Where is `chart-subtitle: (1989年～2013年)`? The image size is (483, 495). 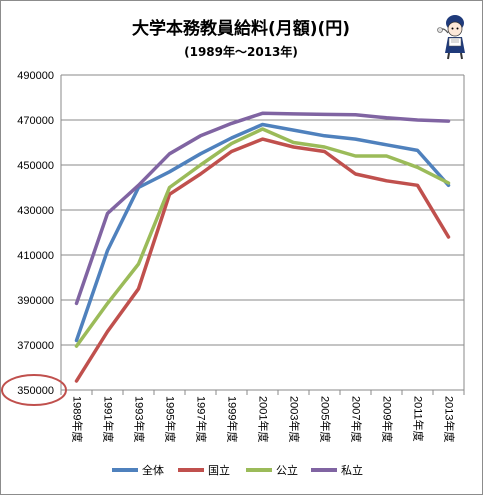
chart-subtitle: (1989年～2013年) is located at coordinates (241, 51).